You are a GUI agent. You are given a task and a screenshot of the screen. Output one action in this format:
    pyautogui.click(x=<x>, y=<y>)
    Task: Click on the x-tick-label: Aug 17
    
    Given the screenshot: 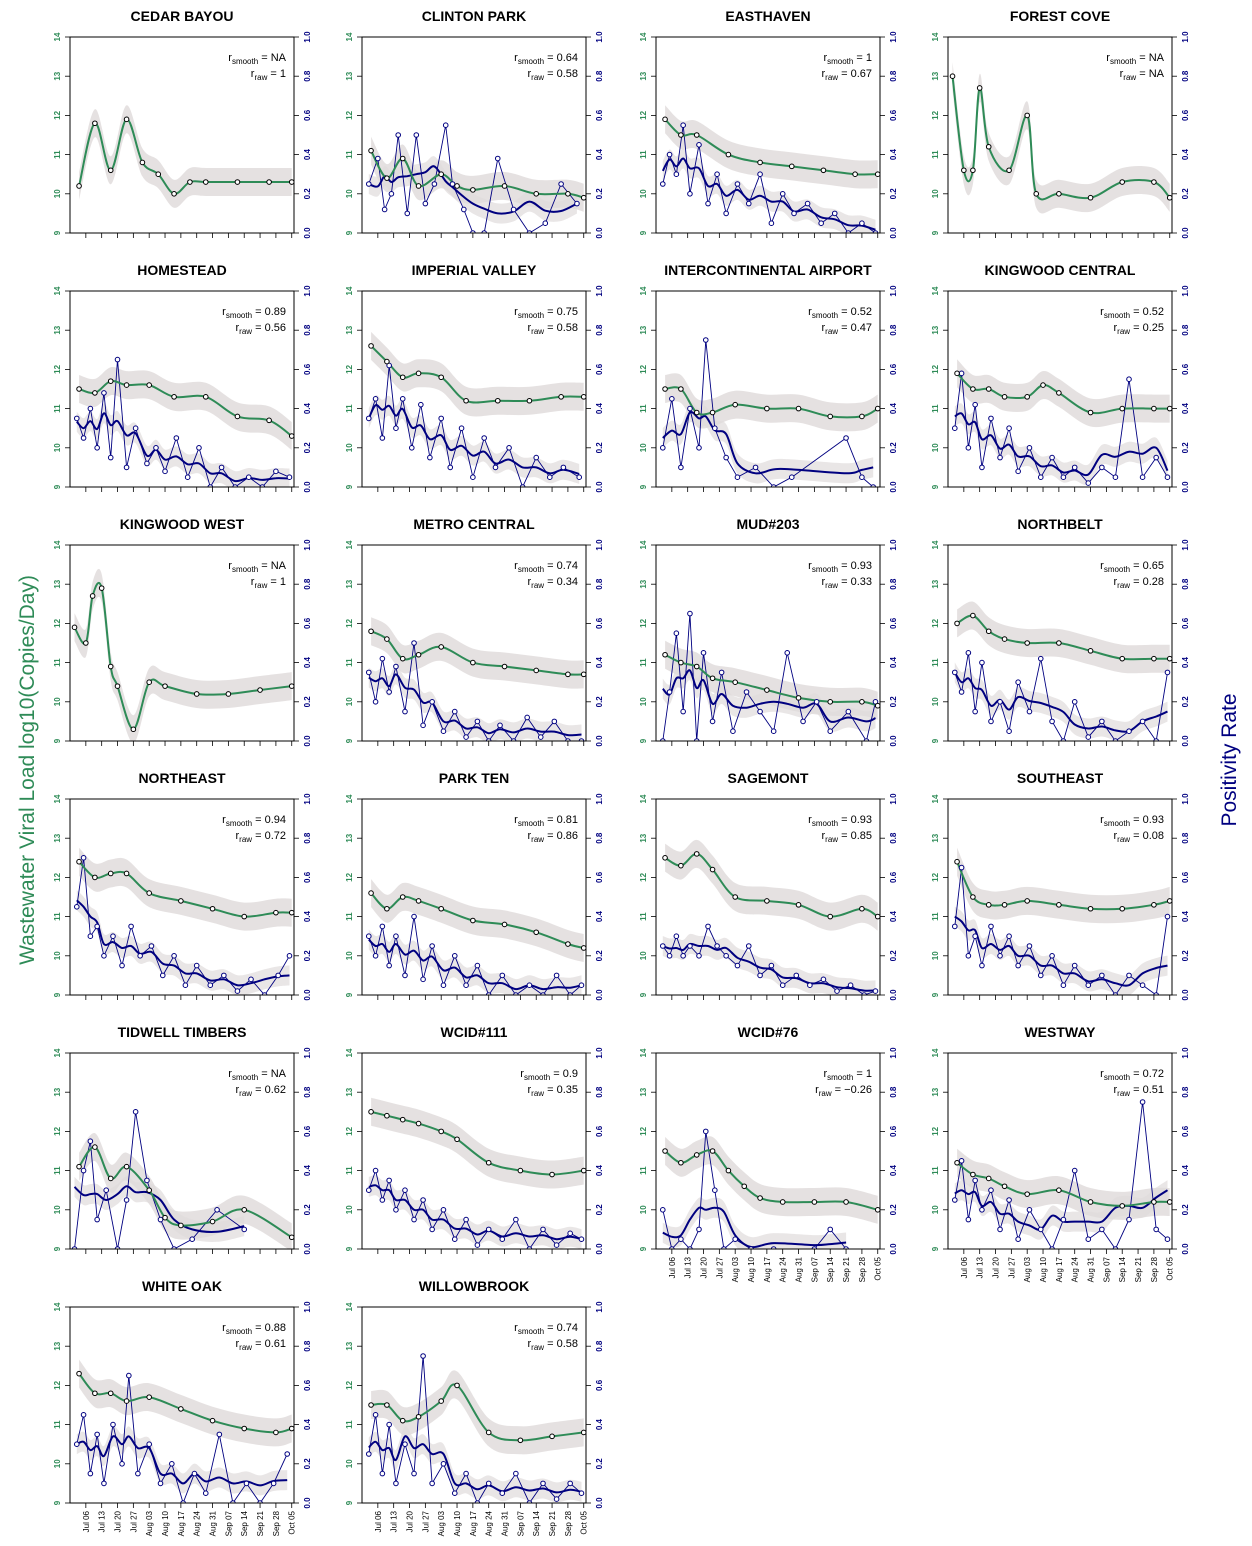 What is the action you would take?
    pyautogui.click(x=181, y=1523)
    